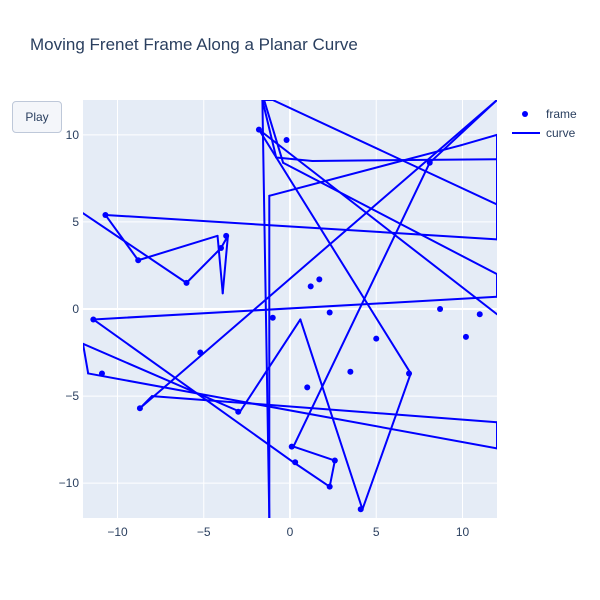  Describe the element at coordinates (37, 117) in the screenshot. I see `play-button: Play` at that location.